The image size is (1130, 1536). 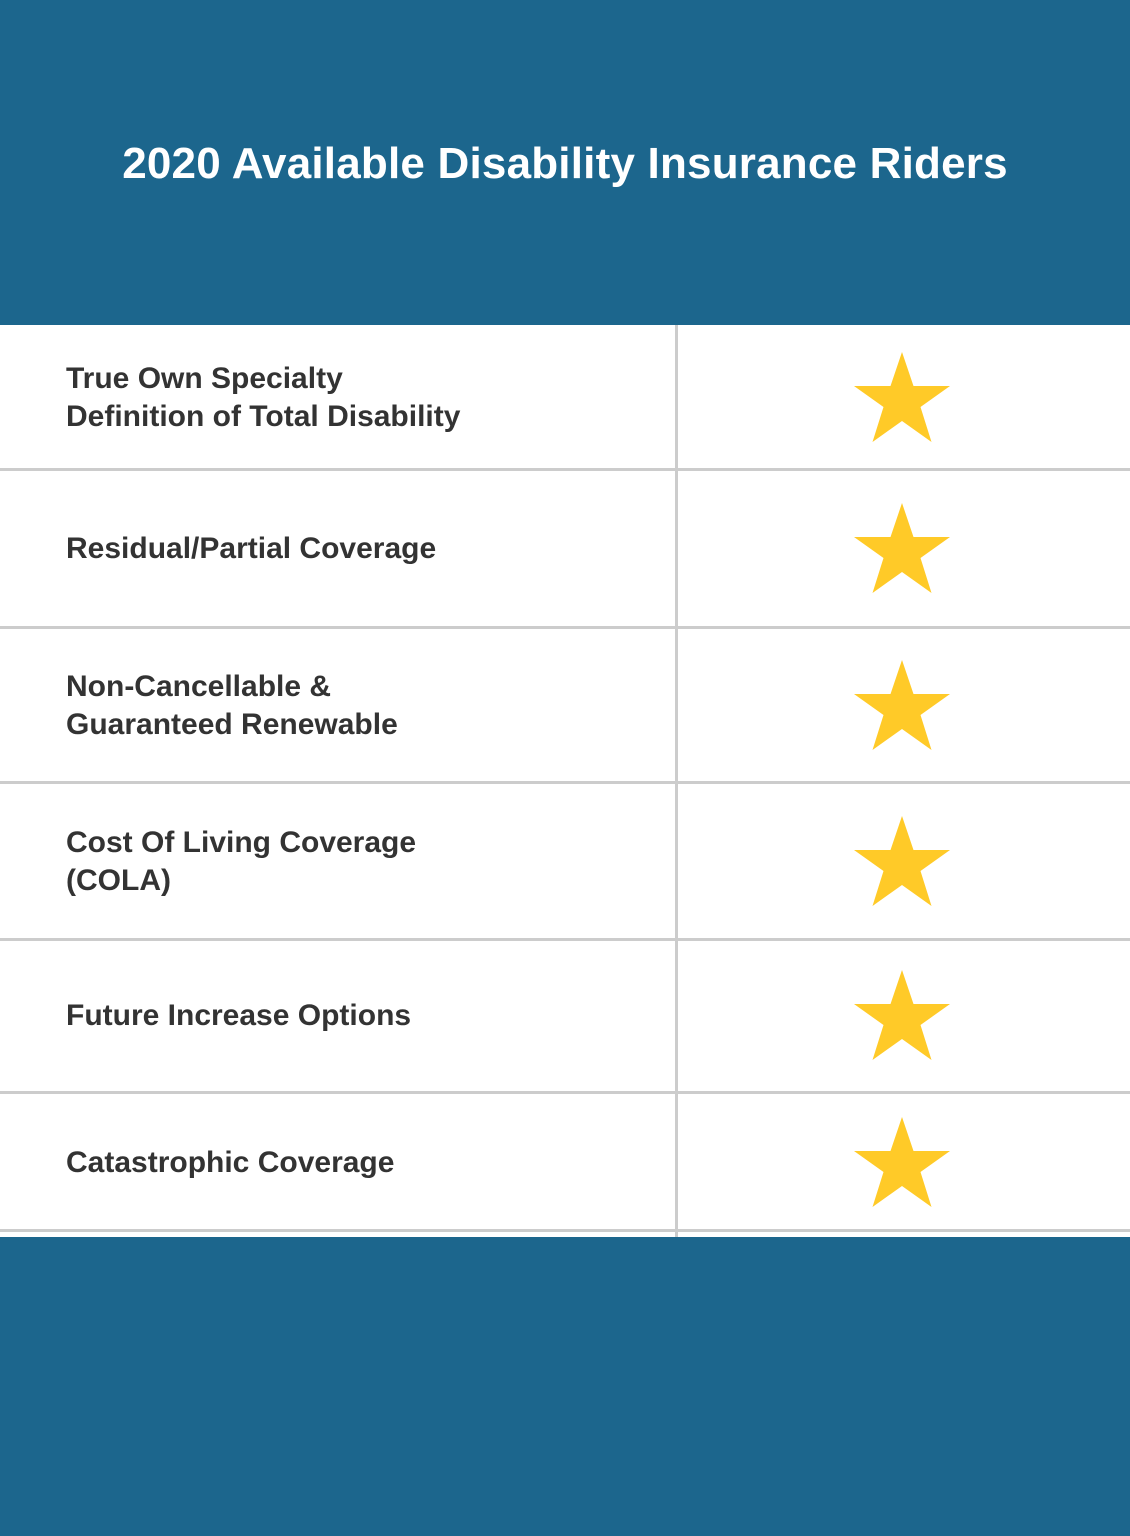 What do you see at coordinates (565, 706) in the screenshot?
I see `rider-row: Non-Cancellable & Guaranteed Renewable` at bounding box center [565, 706].